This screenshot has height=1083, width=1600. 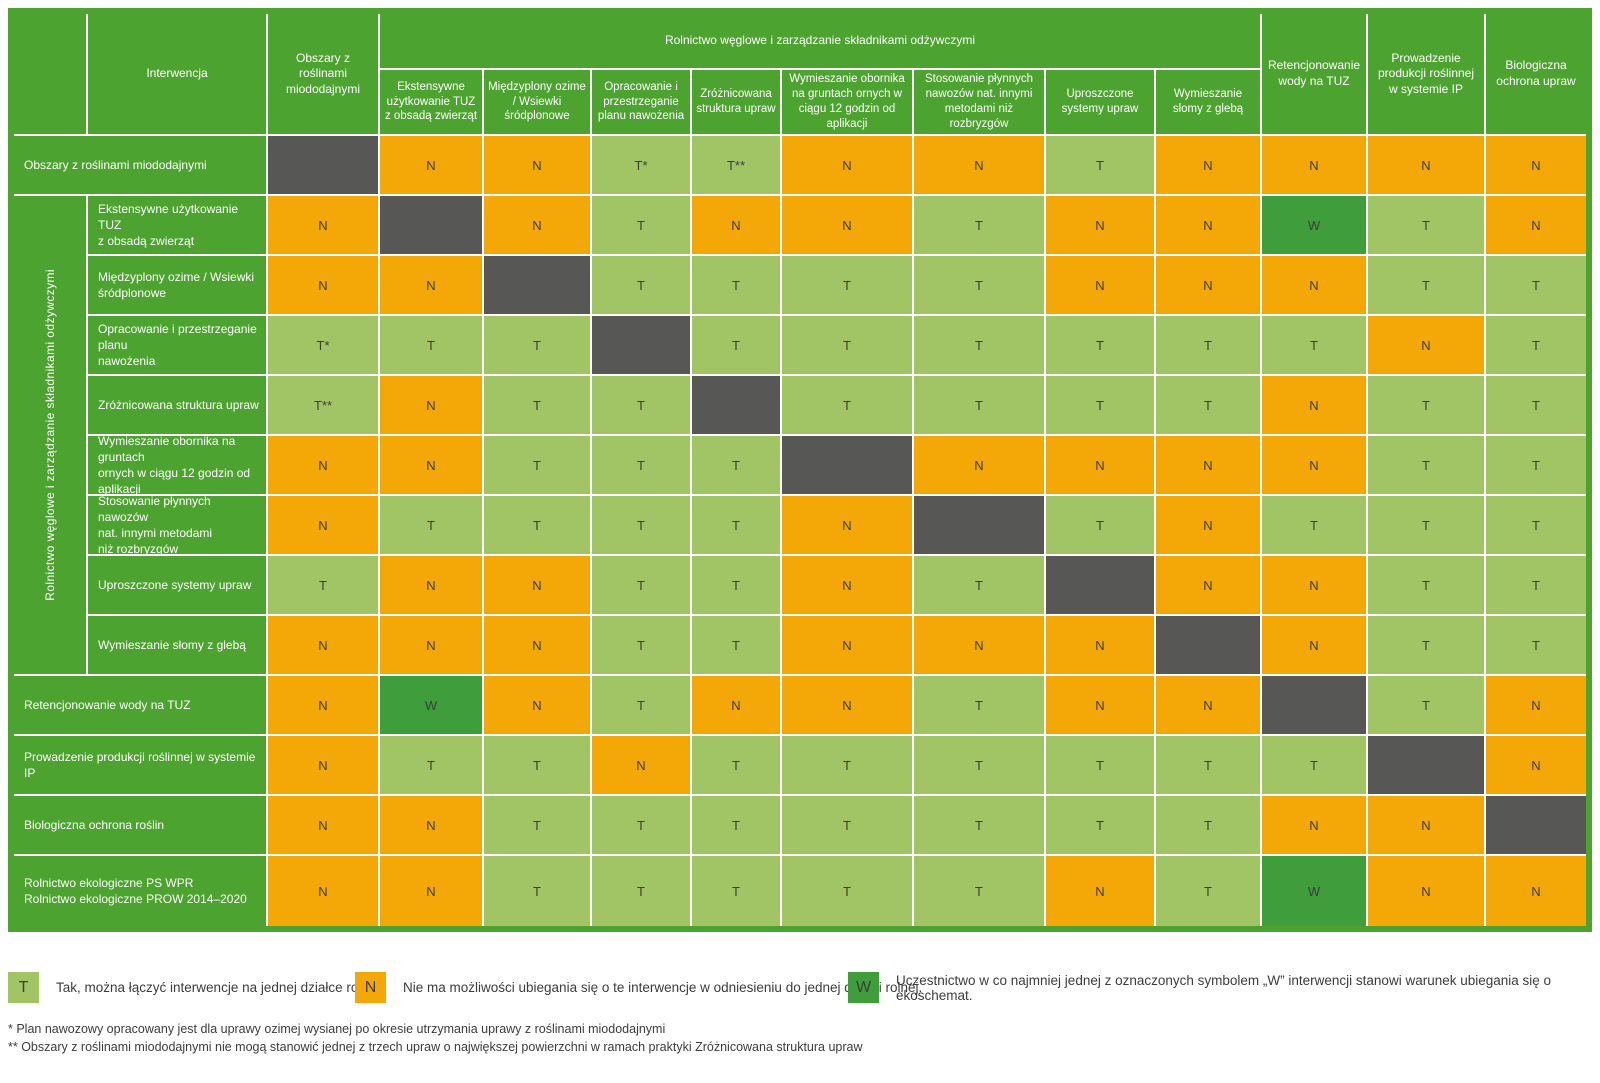 I want to click on column-header: Międzyplony ozime / Wsiewki śródplonowe, so click(x=537, y=102).